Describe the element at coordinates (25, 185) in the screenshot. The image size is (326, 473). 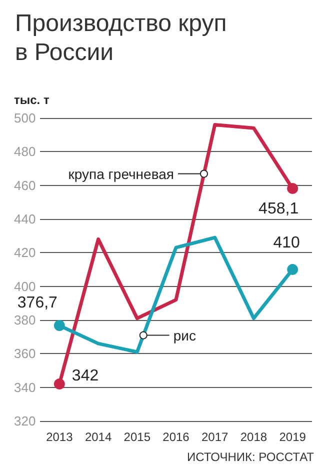
I see `y-tick-label: 460` at that location.